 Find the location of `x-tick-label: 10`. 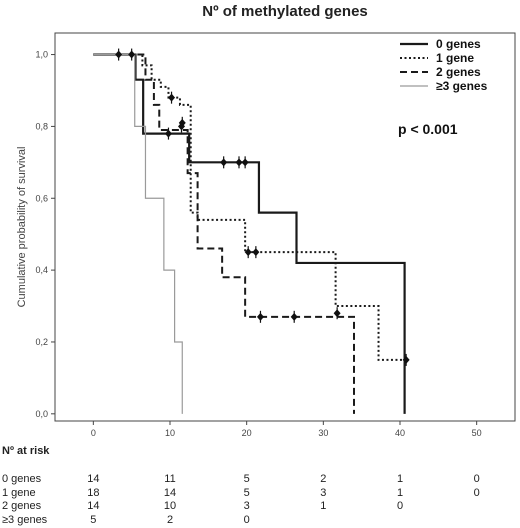

x-tick-label: 10 is located at coordinates (170, 433).